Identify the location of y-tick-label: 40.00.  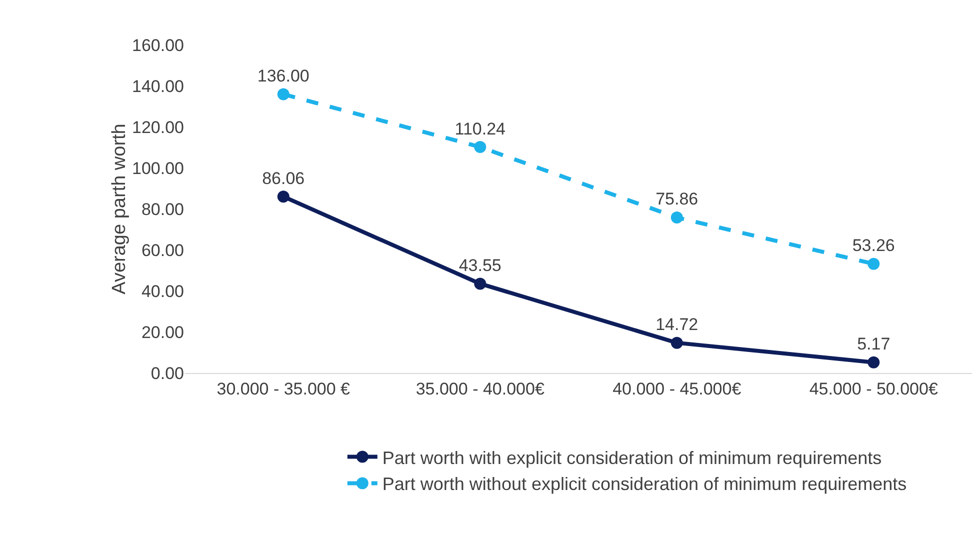
(162, 291).